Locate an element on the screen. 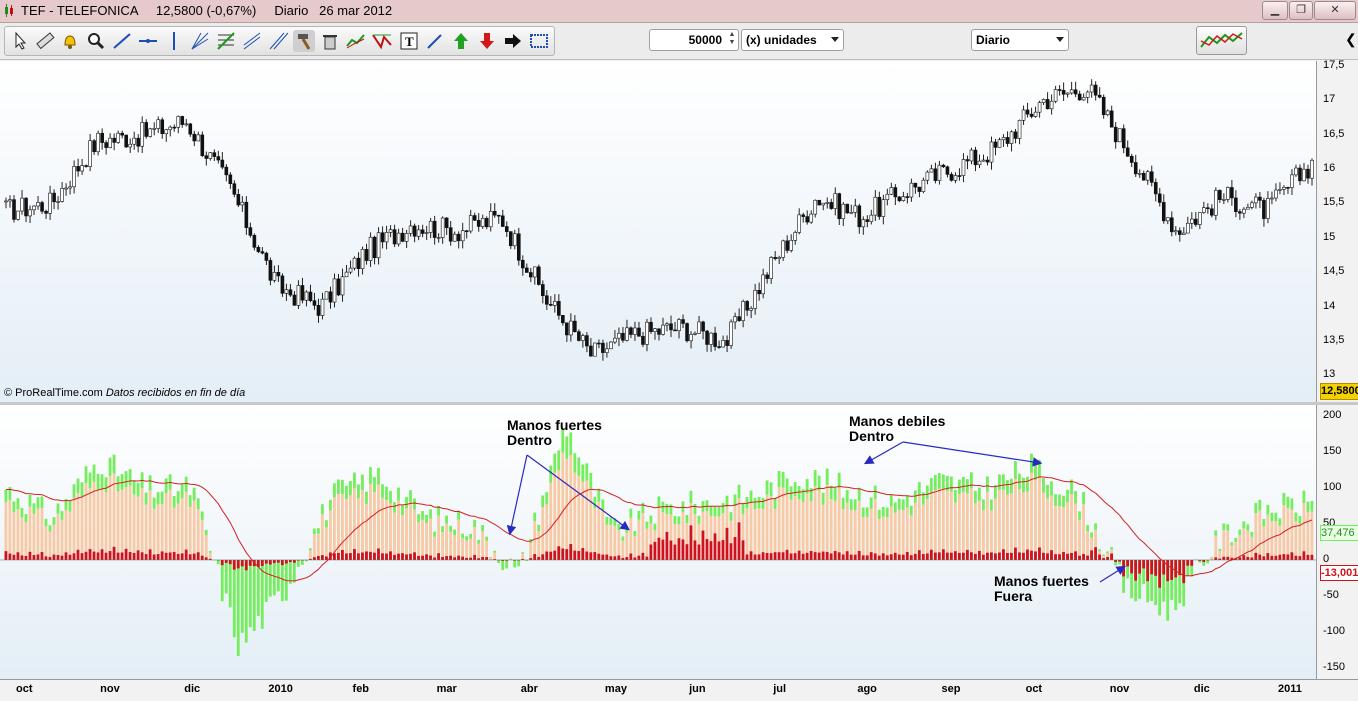 This screenshot has width=1358, height=701. arrow-right-icon is located at coordinates (513, 41).